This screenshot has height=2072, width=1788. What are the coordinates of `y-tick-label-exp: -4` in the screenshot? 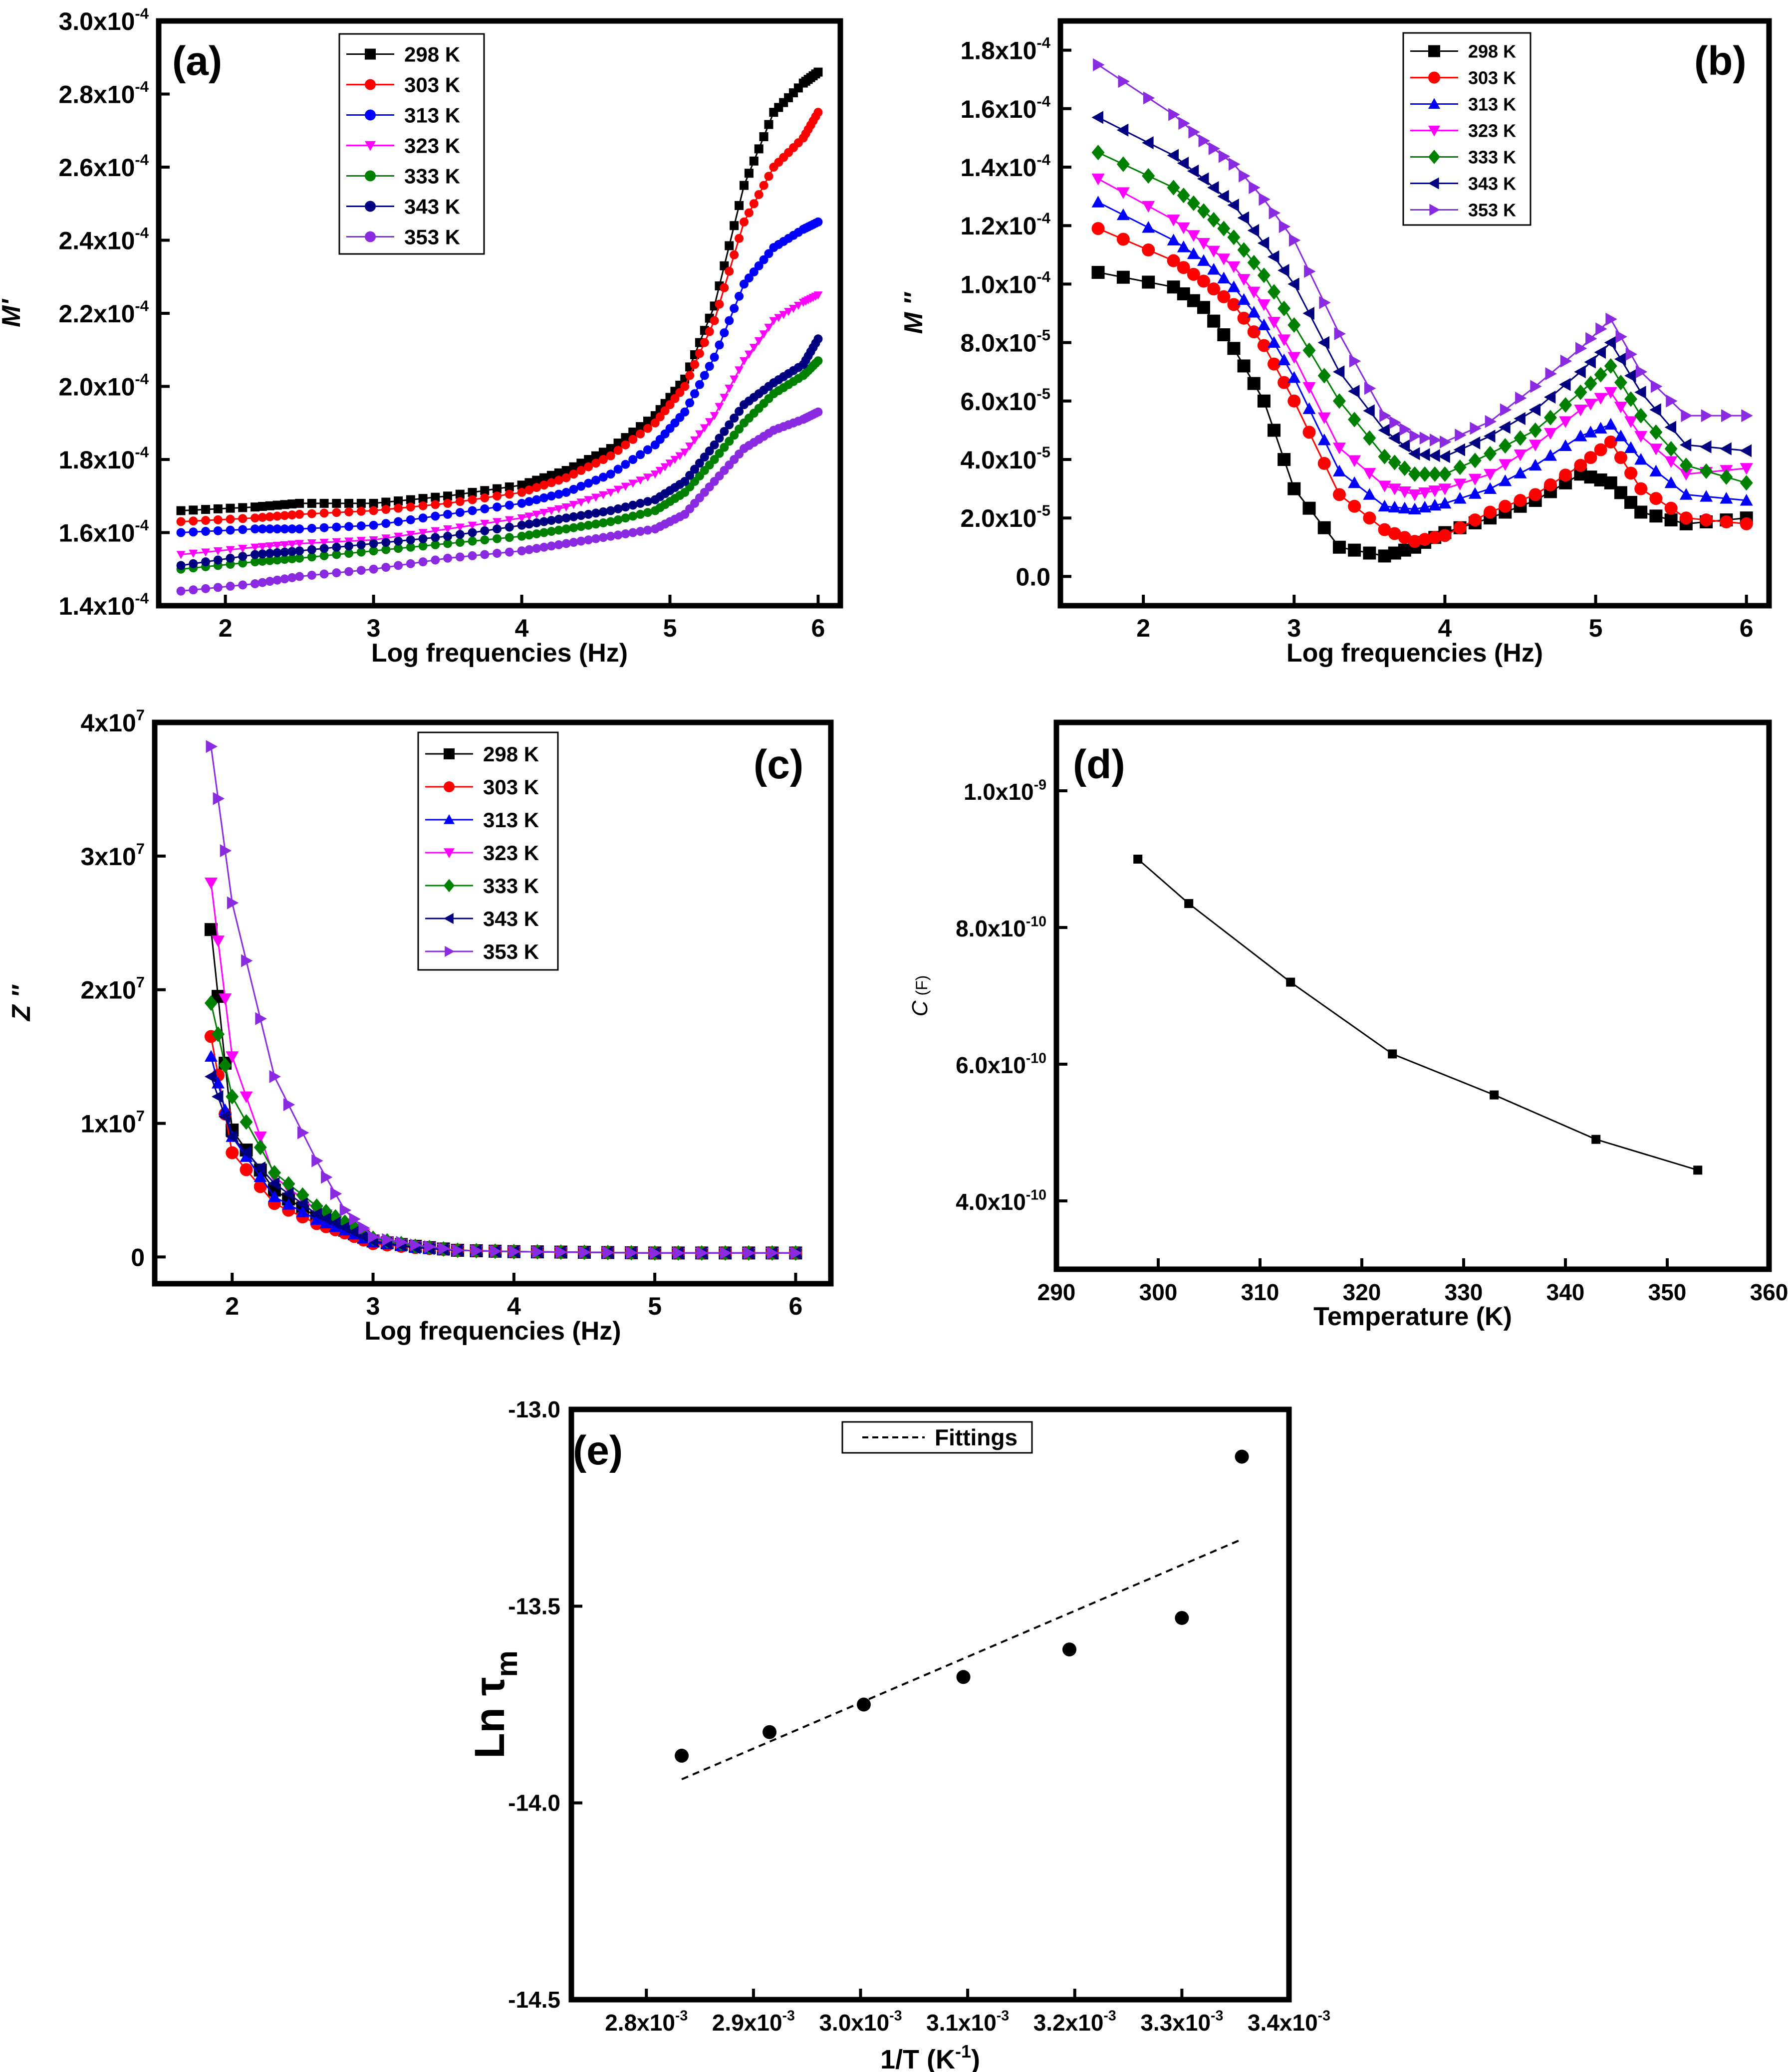 It's located at (142, 525).